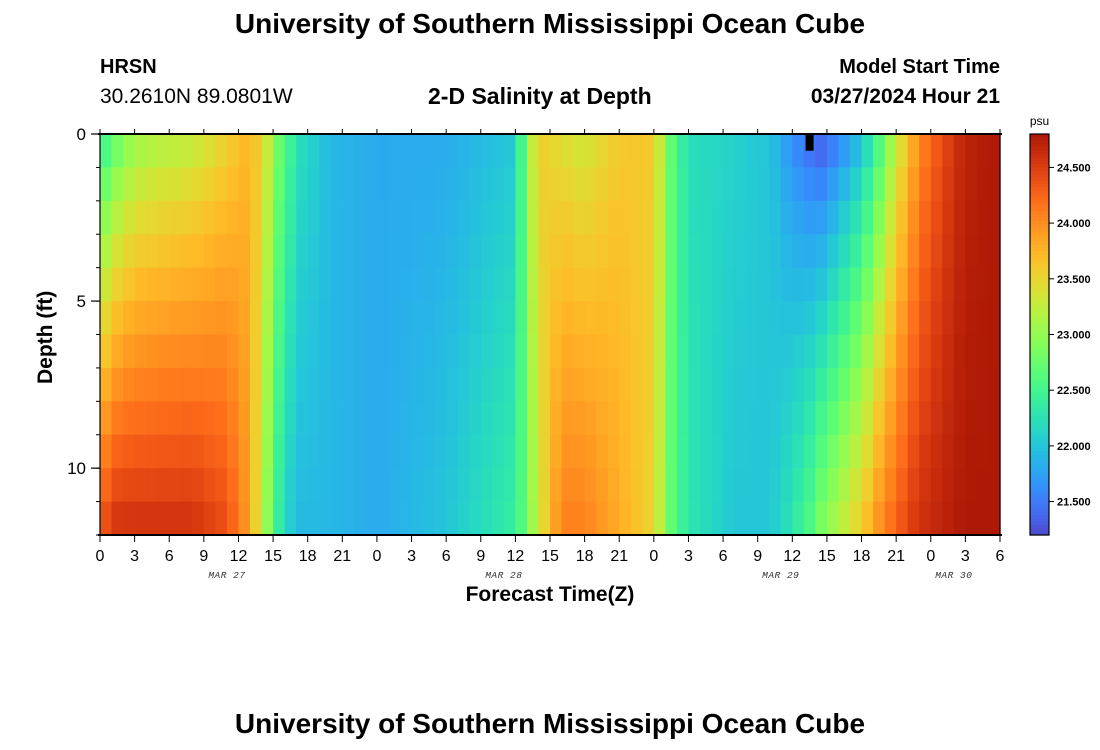 This screenshot has width=1100, height=750. I want to click on x-tick-label: 9, so click(480, 556).